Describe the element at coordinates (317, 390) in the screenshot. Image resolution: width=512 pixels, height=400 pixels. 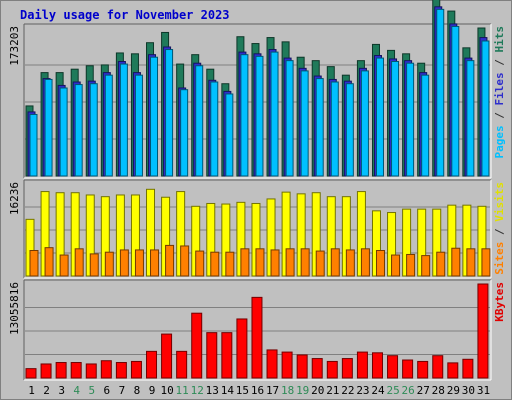
I see `x-tick-label: 20` at that location.